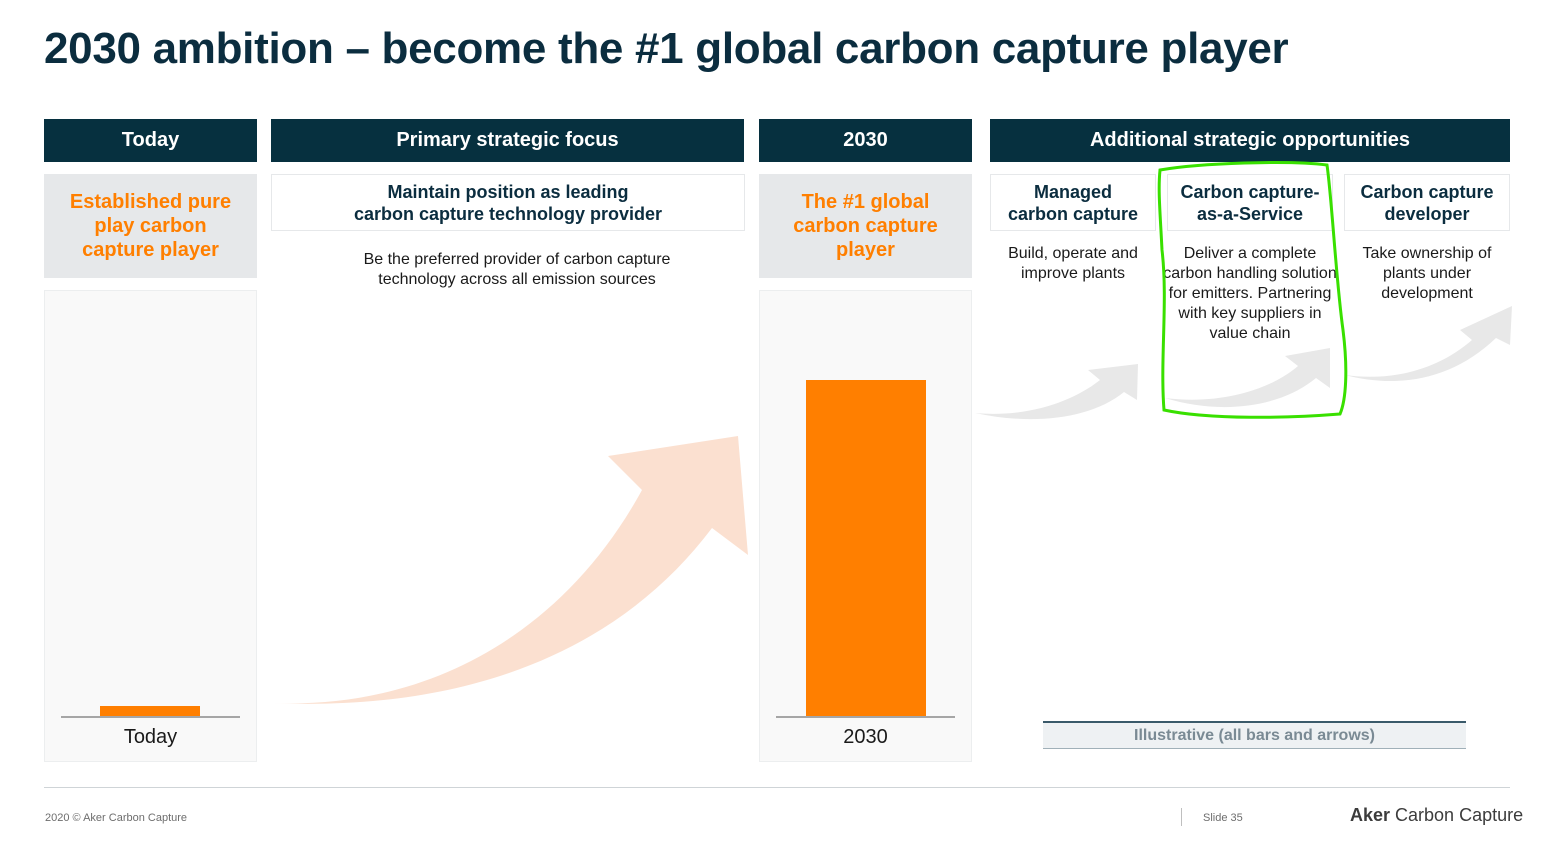 Image resolution: width=1562 pixels, height=842 pixels. What do you see at coordinates (1427, 202) in the screenshot?
I see `opportunity-developer-title: Carbon capture developer` at bounding box center [1427, 202].